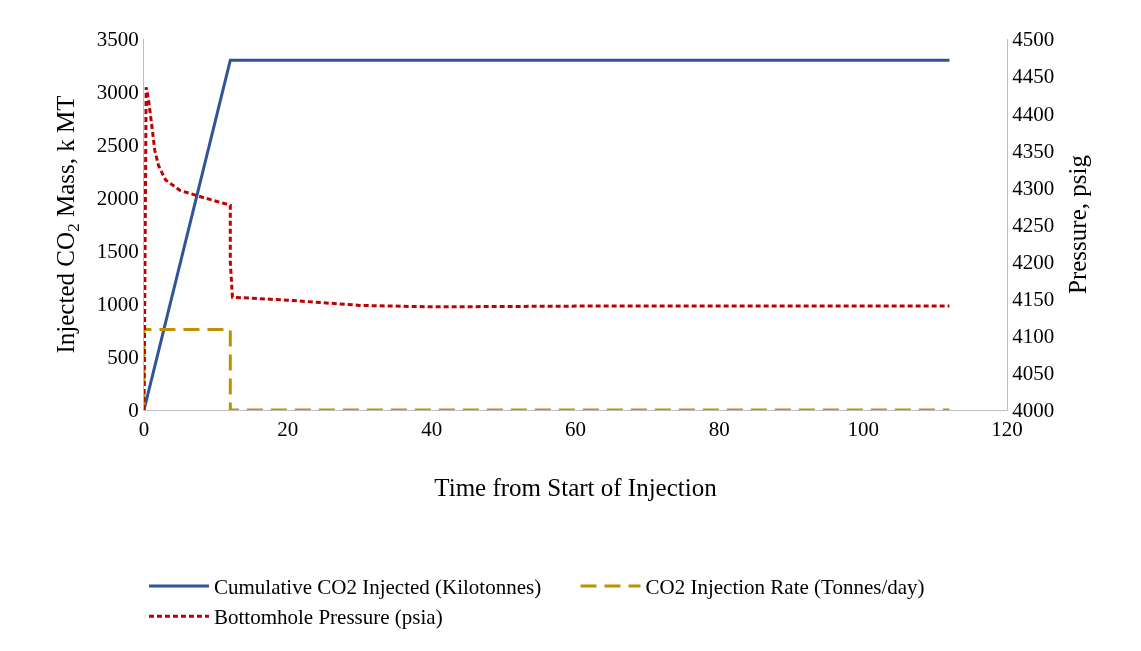 The image size is (1141, 651). Describe the element at coordinates (117, 39) in the screenshot. I see `y-tick-label: 3500` at that location.